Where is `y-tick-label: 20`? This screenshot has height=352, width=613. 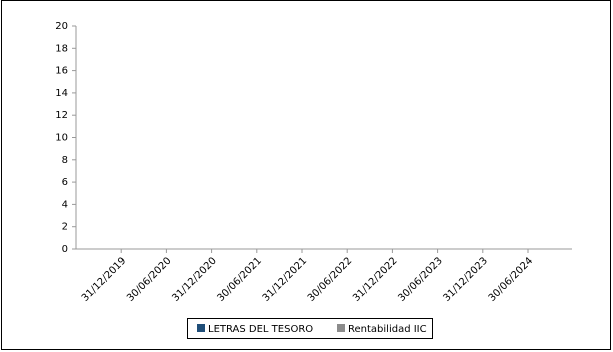
y-tick-label: 20 is located at coordinates (61, 26).